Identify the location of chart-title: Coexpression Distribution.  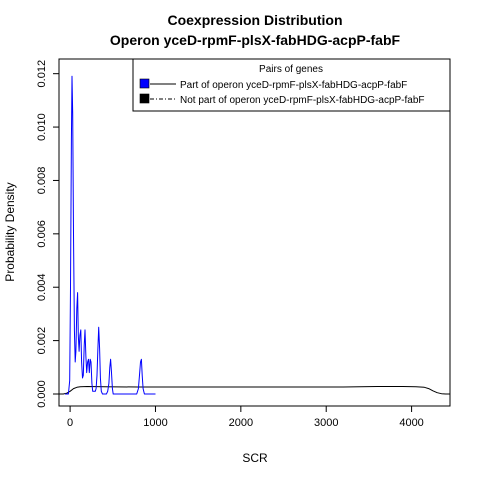
(254, 20).